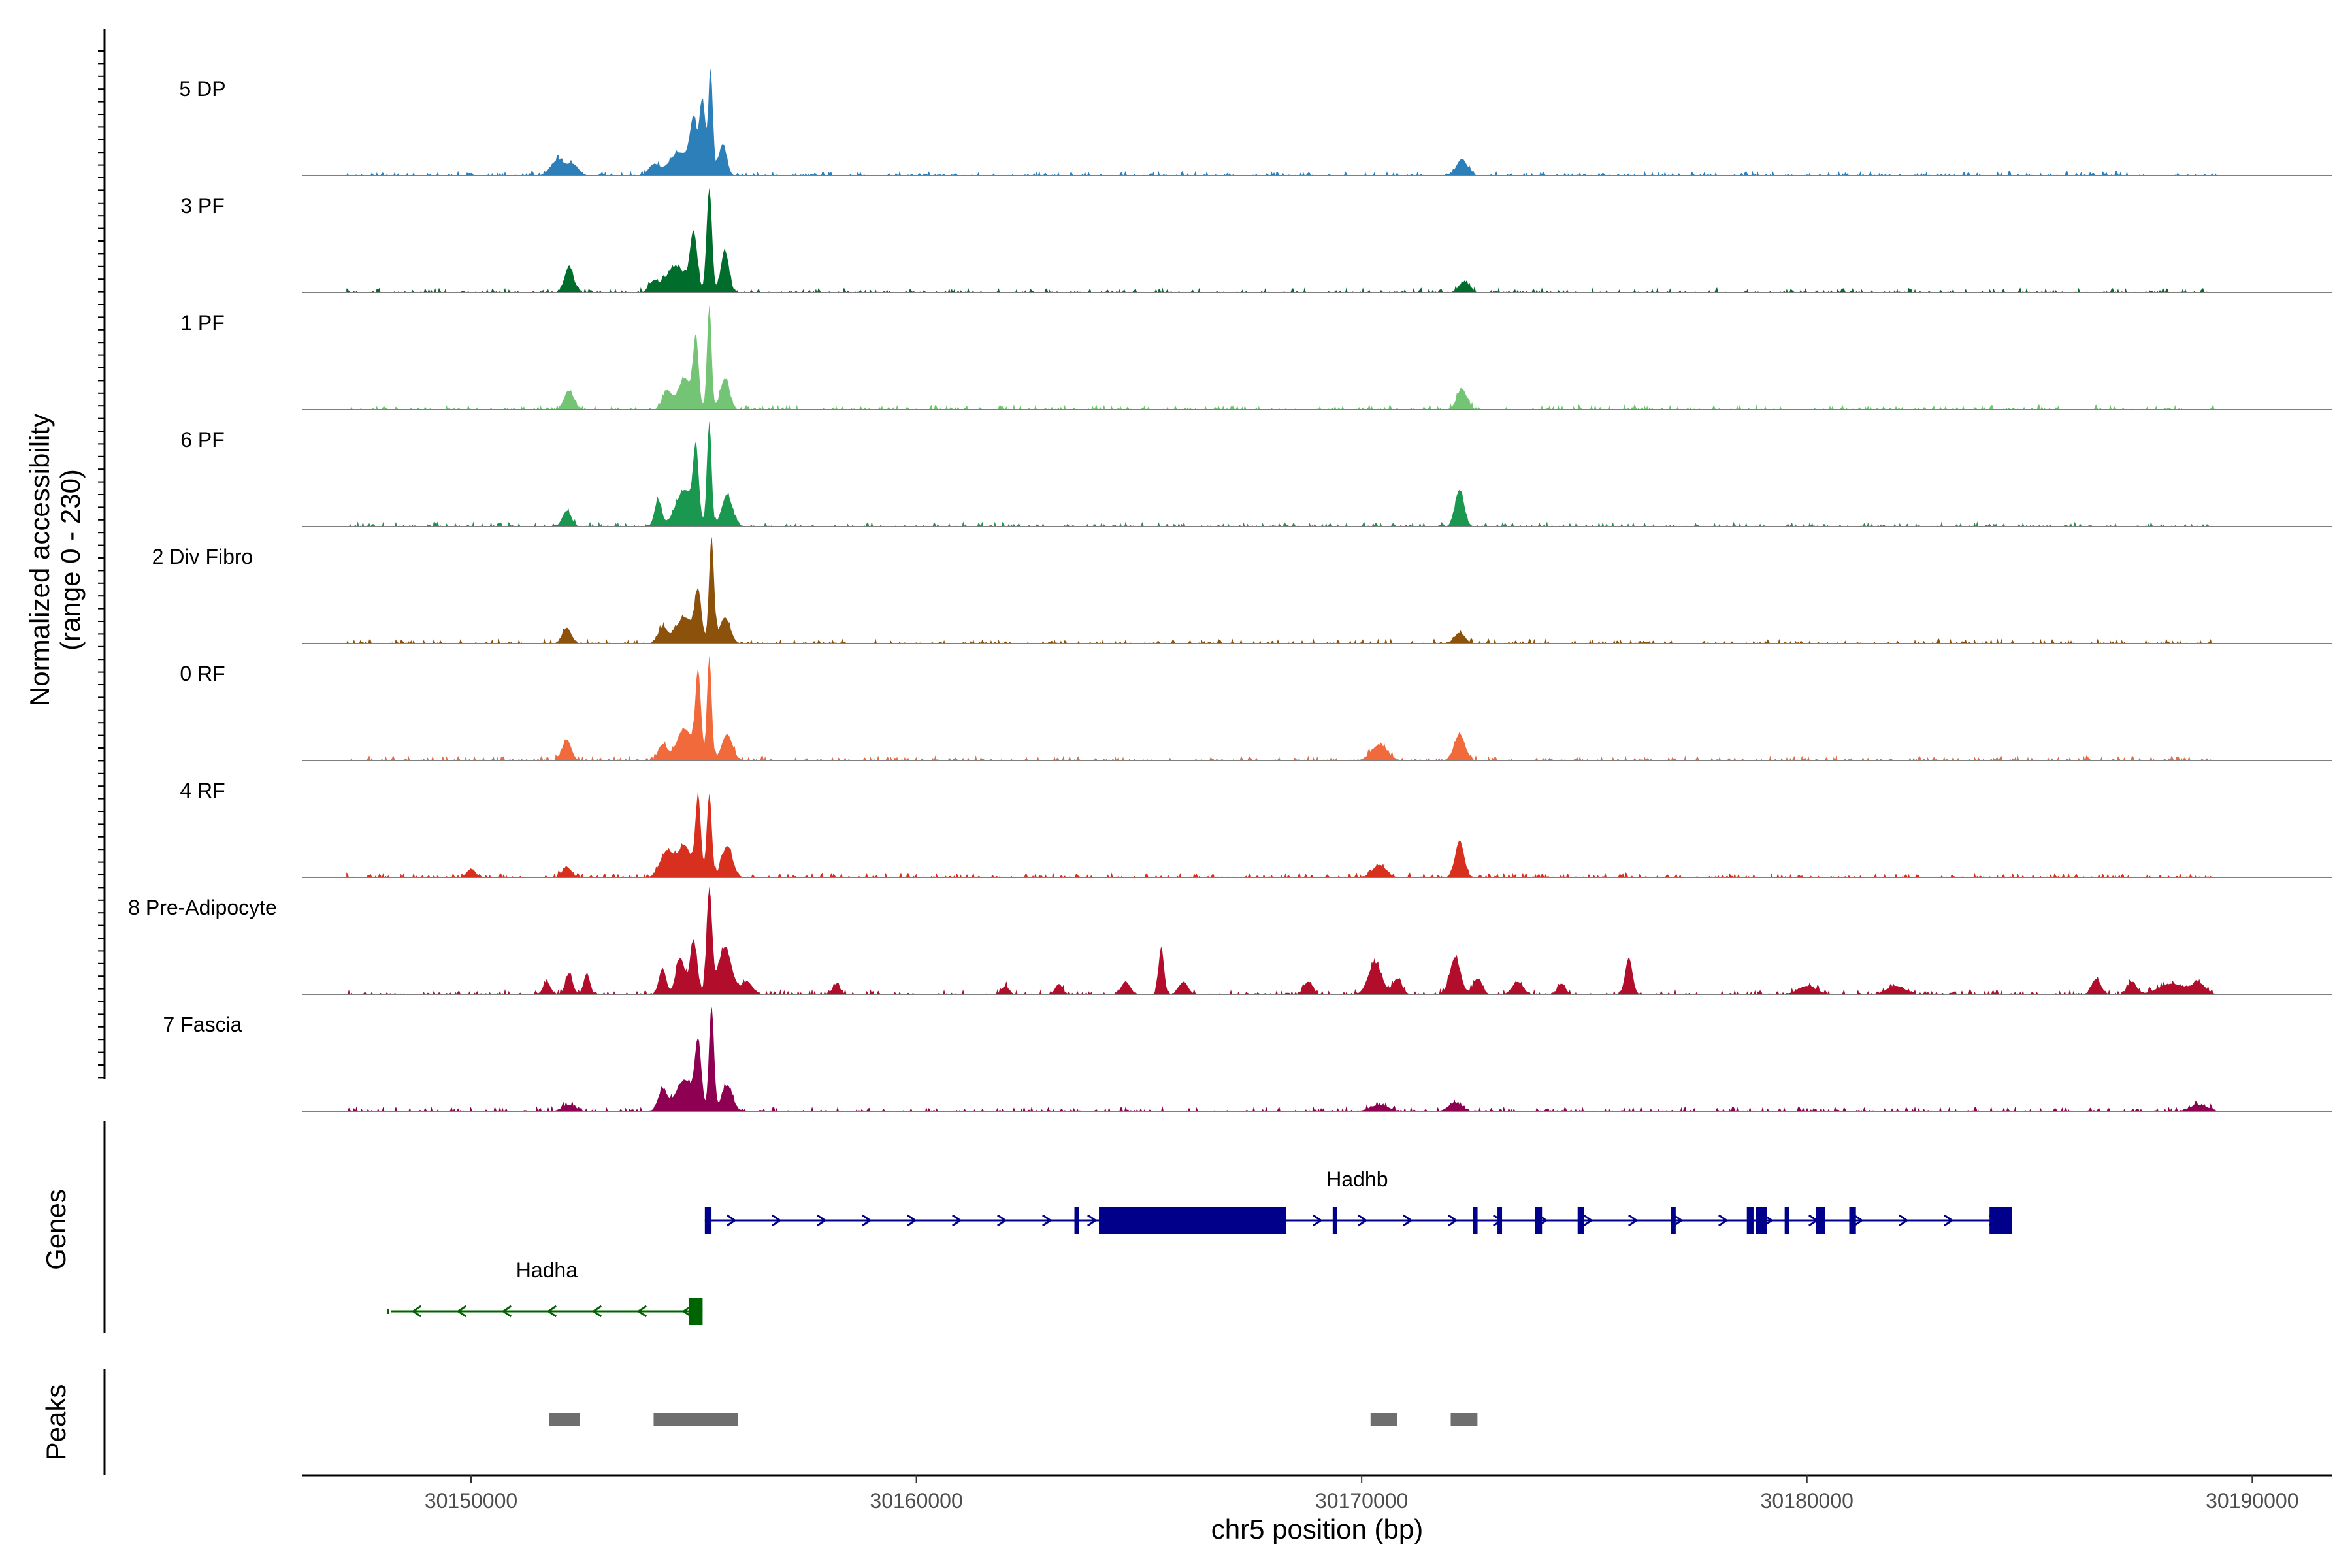 The image size is (2352, 1568). What do you see at coordinates (1361, 1500) in the screenshot?
I see `x-tick-label: 30170000` at bounding box center [1361, 1500].